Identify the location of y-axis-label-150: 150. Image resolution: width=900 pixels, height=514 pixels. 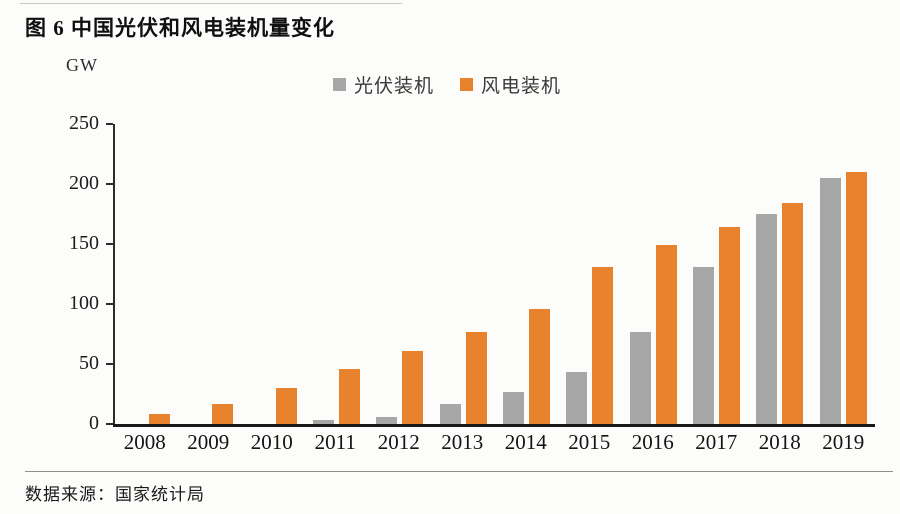
(84, 243).